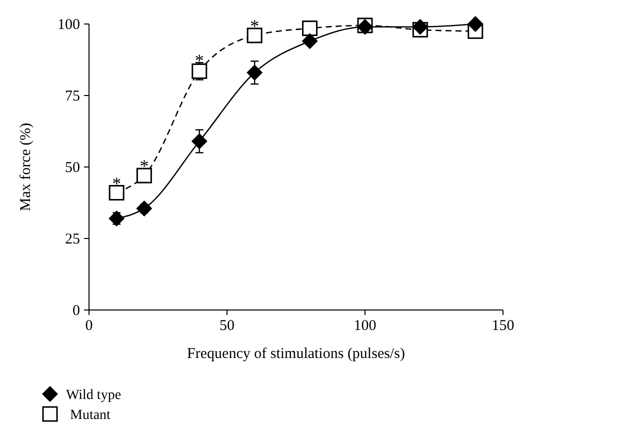 This screenshot has width=627, height=446. Describe the element at coordinates (72, 168) in the screenshot. I see `y-tick-label: 50` at that location.